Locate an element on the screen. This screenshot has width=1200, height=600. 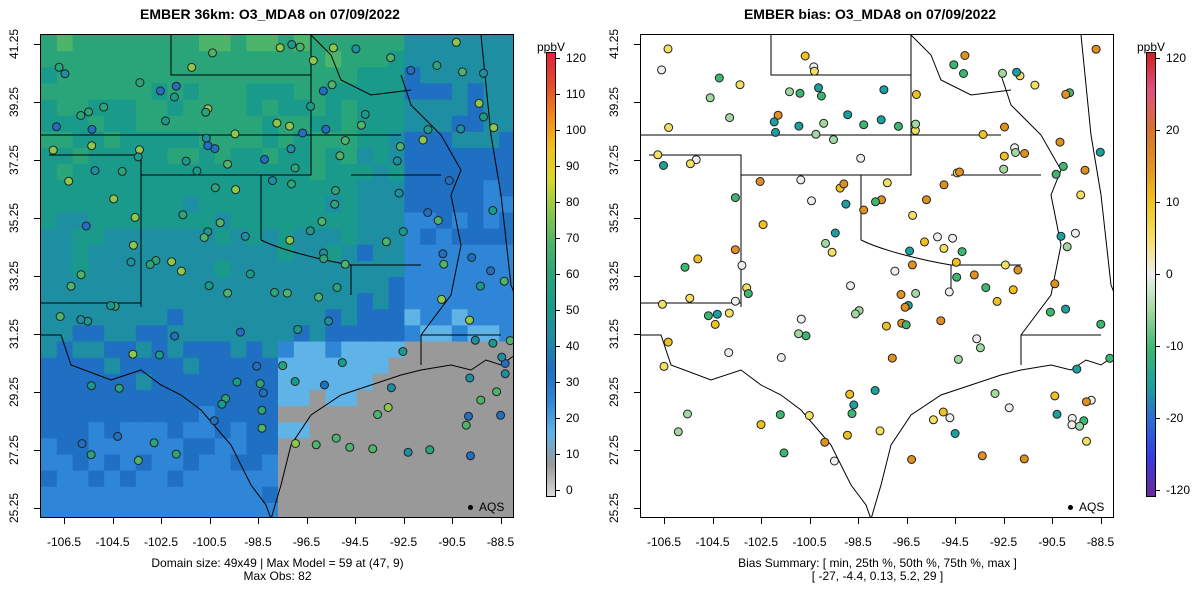
colorbar-label: 70 is located at coordinates (573, 238).